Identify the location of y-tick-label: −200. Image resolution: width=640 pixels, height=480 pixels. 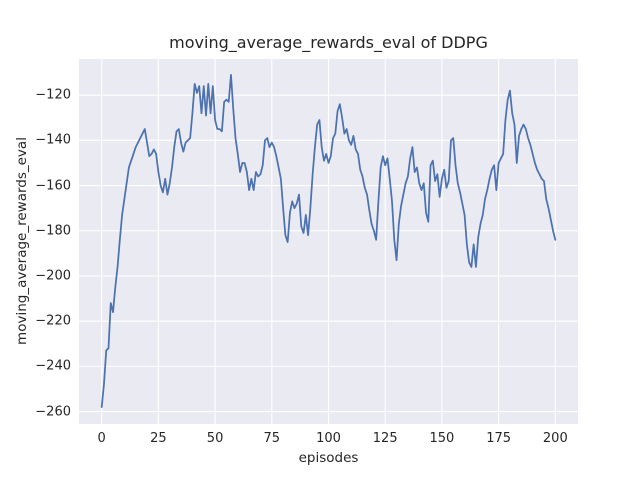
(53, 276).